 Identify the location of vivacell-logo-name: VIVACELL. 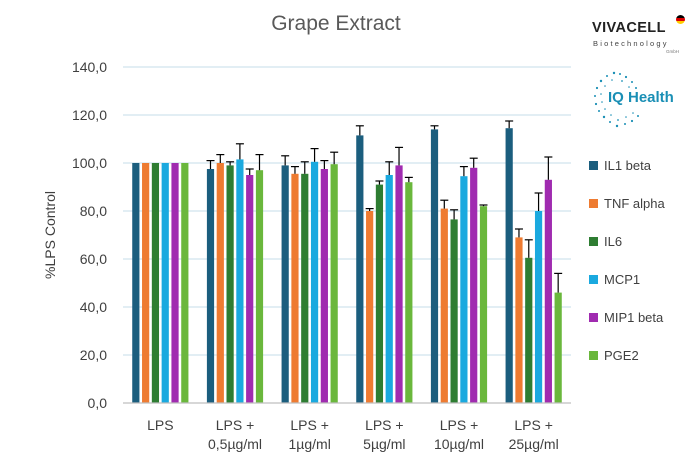
(629, 28).